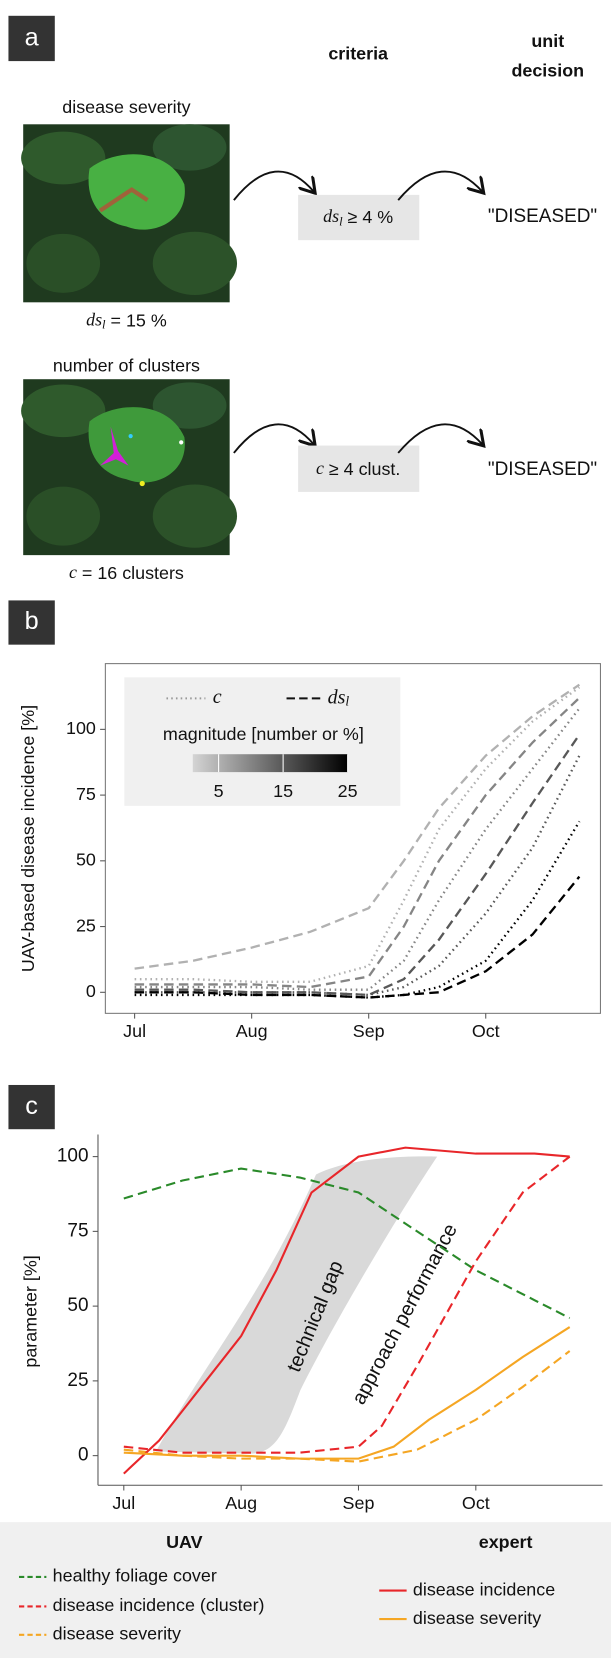  I want to click on colorbar, so click(270, 763).